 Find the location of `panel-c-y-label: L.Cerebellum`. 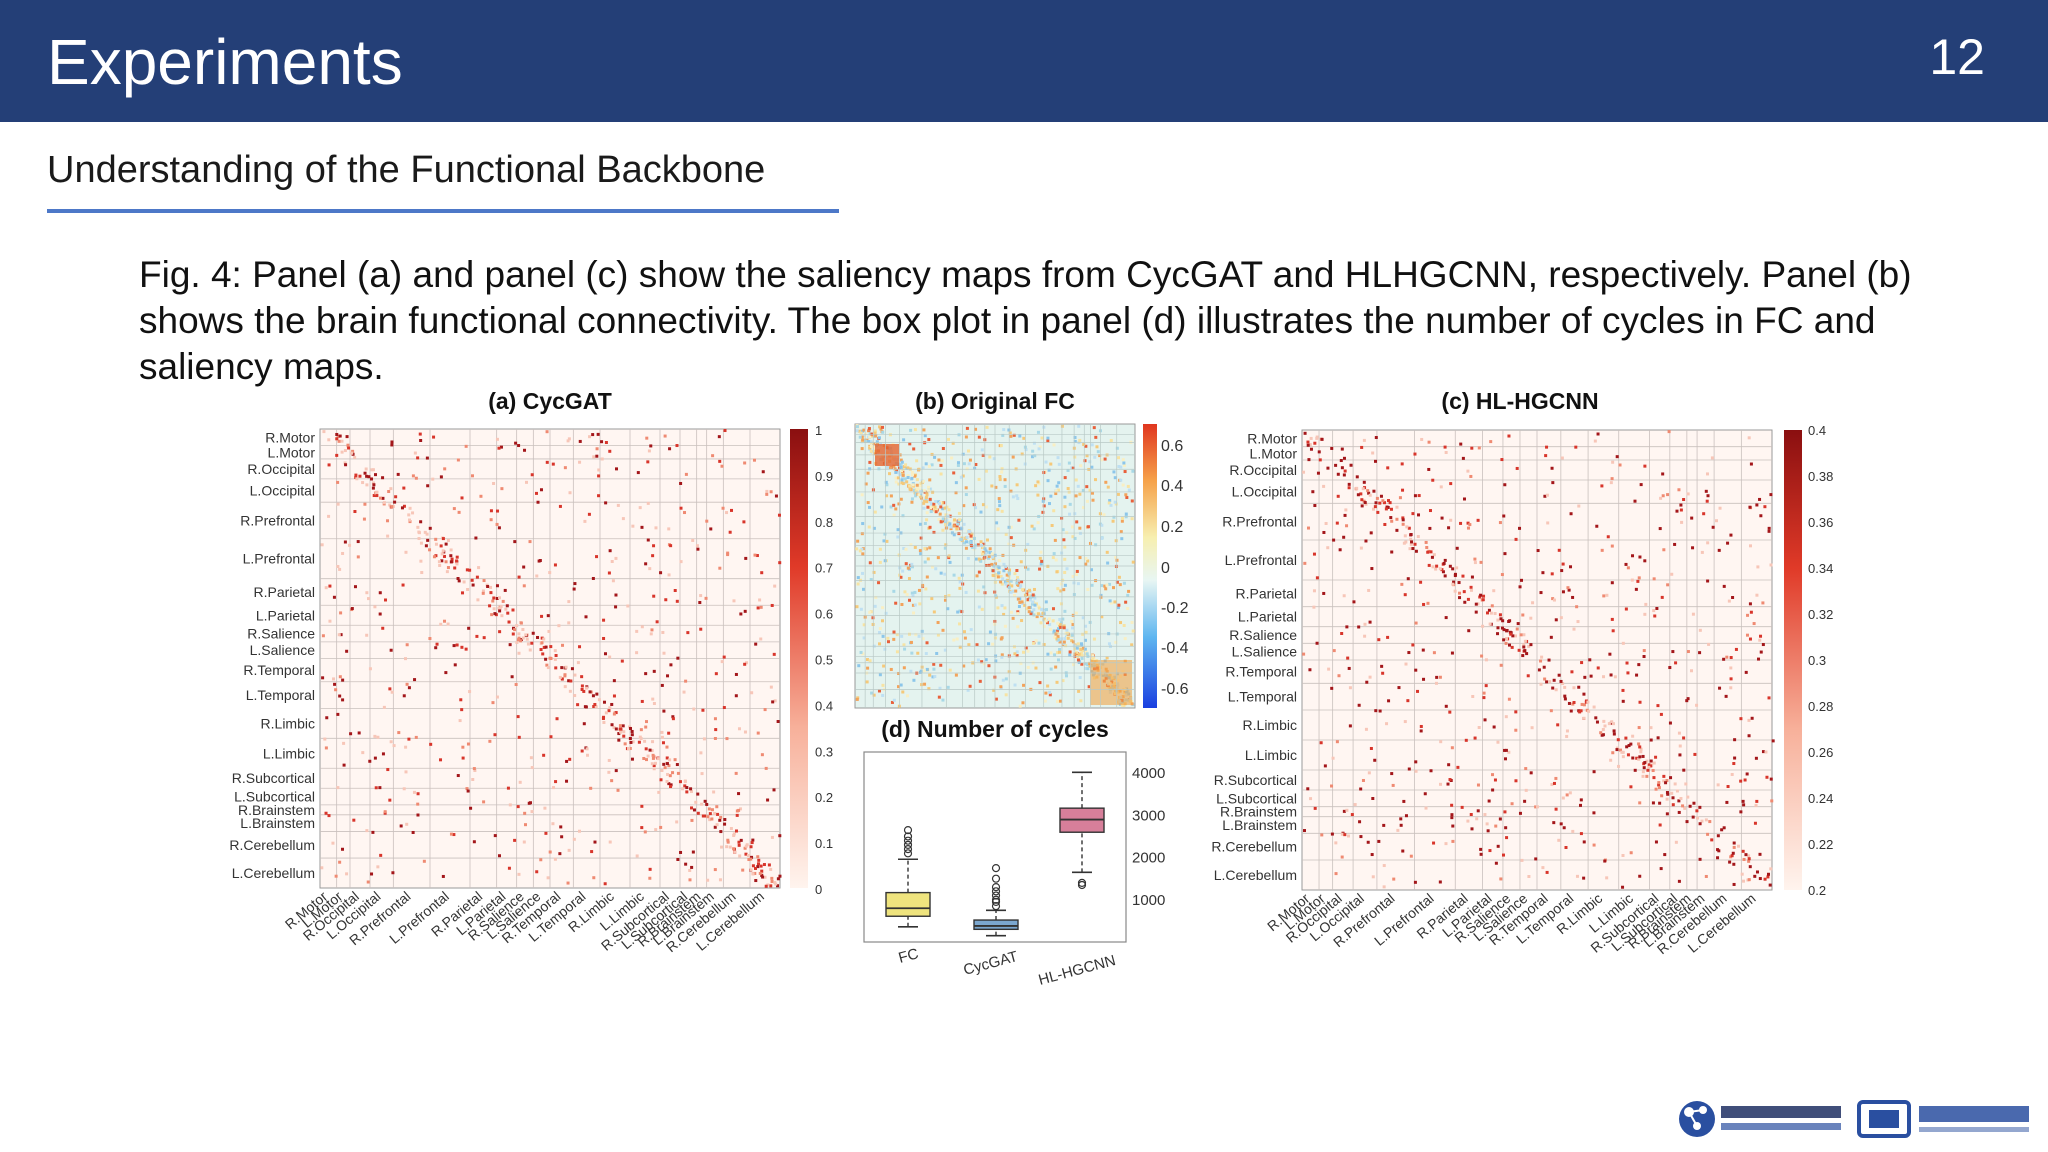

panel-c-y-label: L.Cerebellum is located at coordinates (1255, 875).